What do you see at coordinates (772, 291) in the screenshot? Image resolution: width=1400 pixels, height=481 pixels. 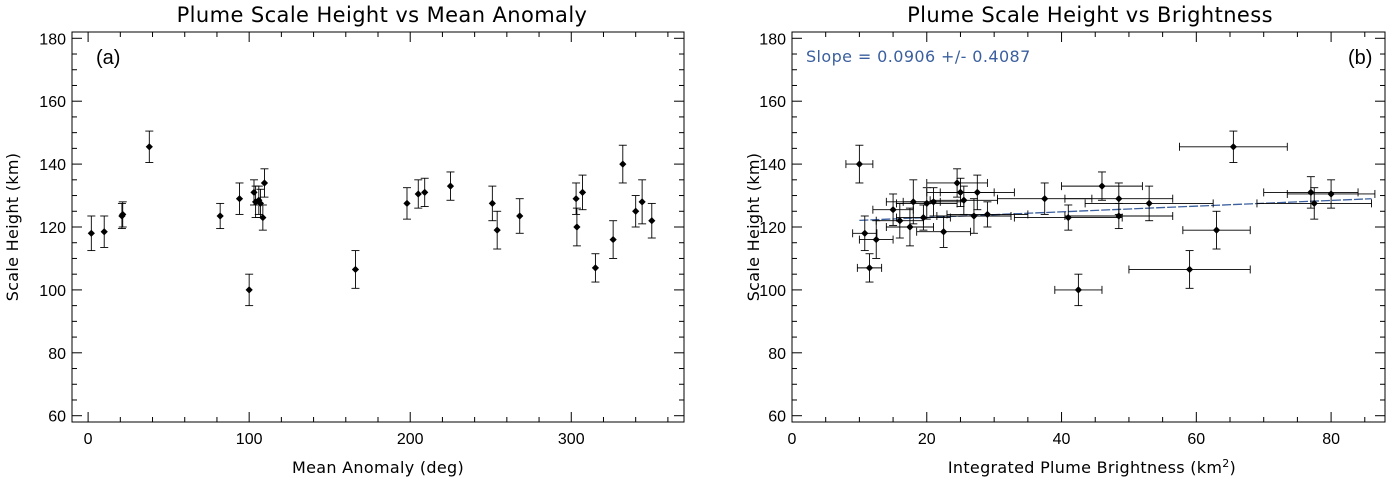 I see `y-tick-label: 100` at bounding box center [772, 291].